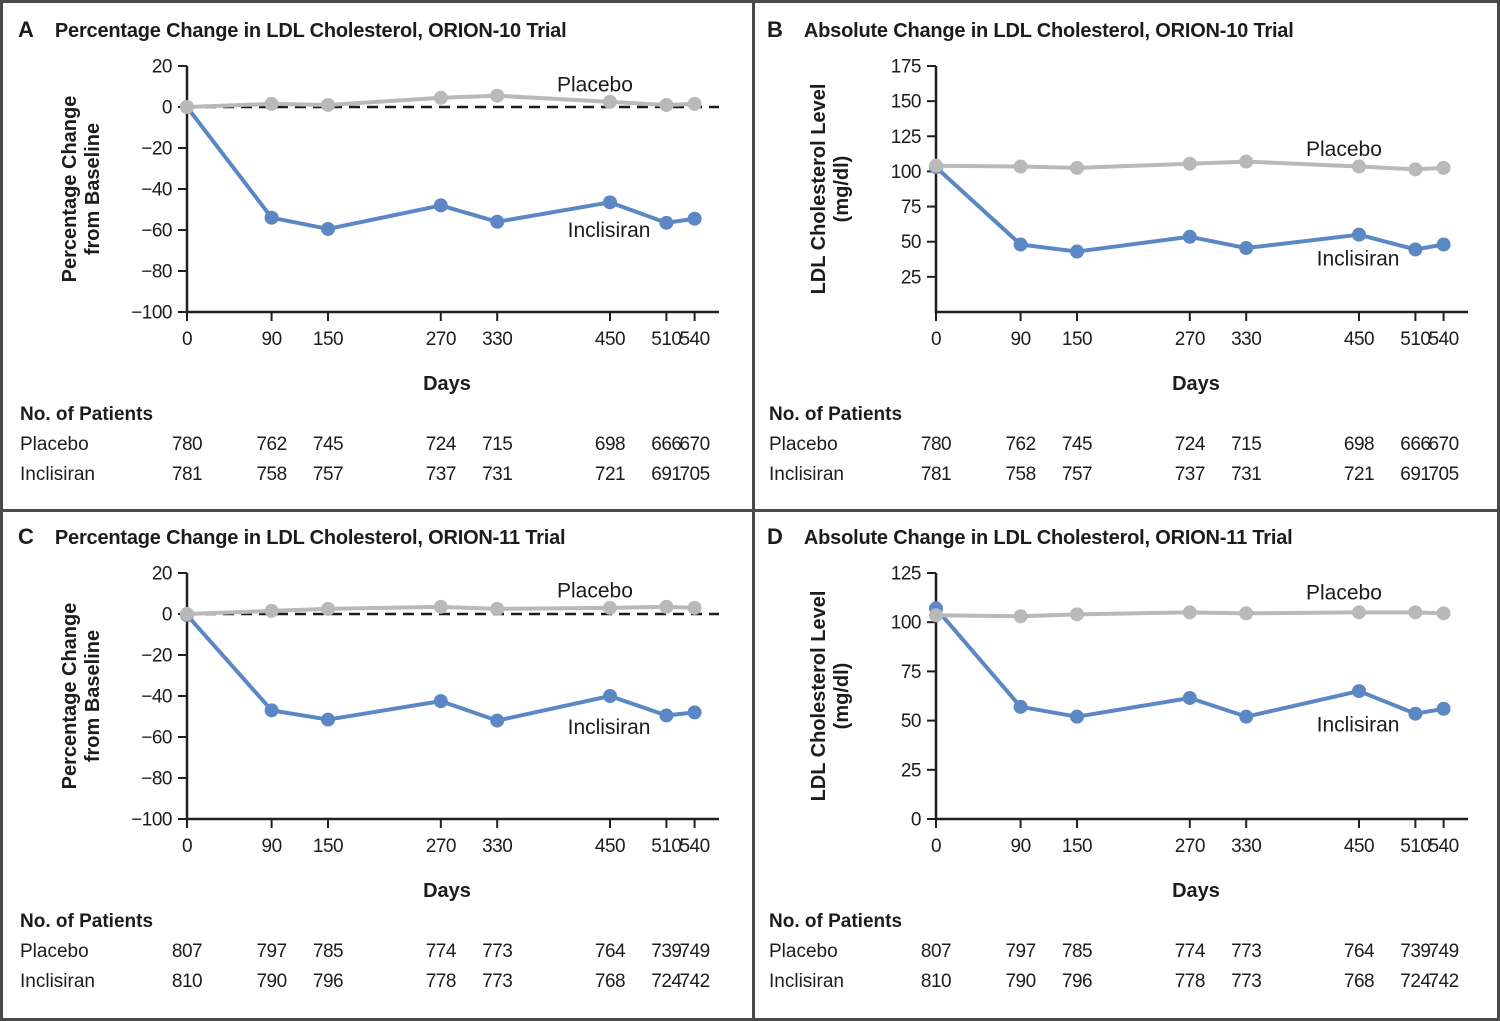 Image resolution: width=1500 pixels, height=1021 pixels. What do you see at coordinates (694, 474) in the screenshot?
I see `patients-count-inclisiran-day-540: 705` at bounding box center [694, 474].